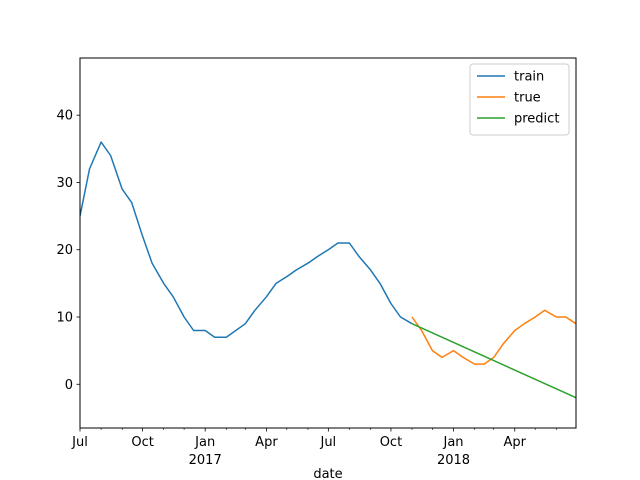  What do you see at coordinates (142, 442) in the screenshot?
I see `x-tick-label-2016-10-01: Oct` at bounding box center [142, 442].